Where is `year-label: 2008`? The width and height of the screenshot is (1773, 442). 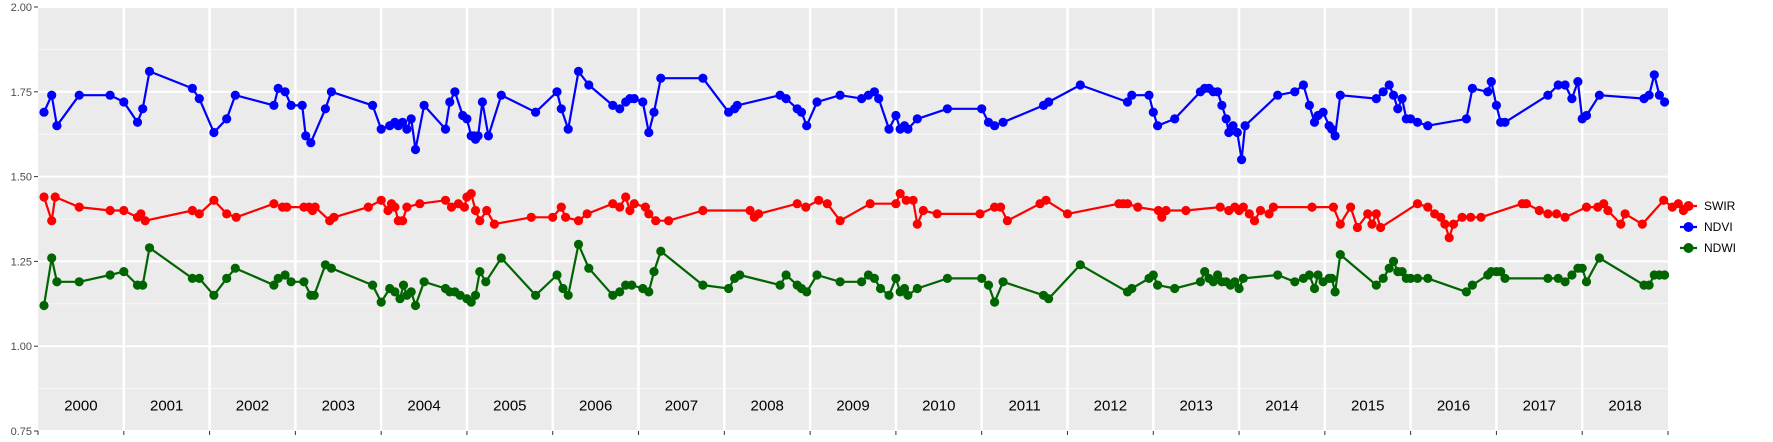
year-label: 2008 is located at coordinates (767, 406).